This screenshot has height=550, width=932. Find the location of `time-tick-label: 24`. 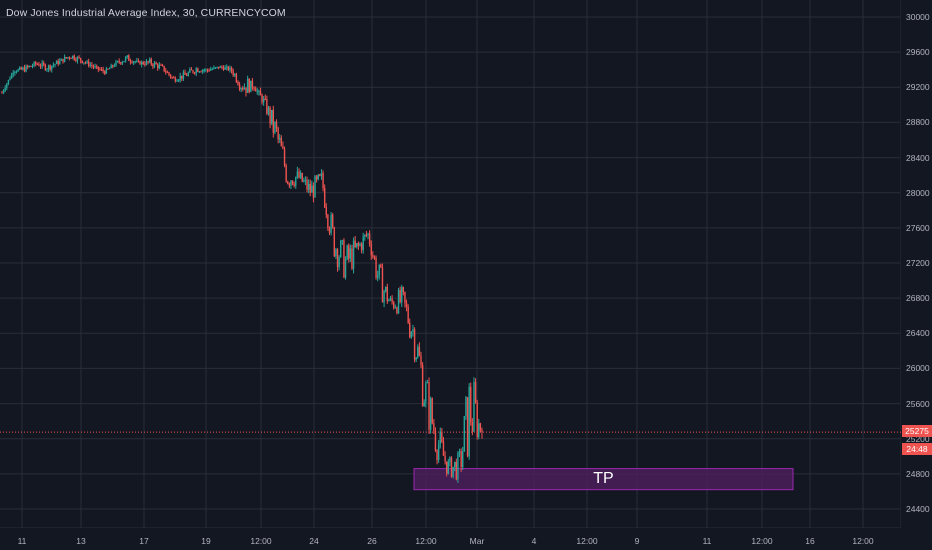

time-tick-label: 24 is located at coordinates (314, 541).